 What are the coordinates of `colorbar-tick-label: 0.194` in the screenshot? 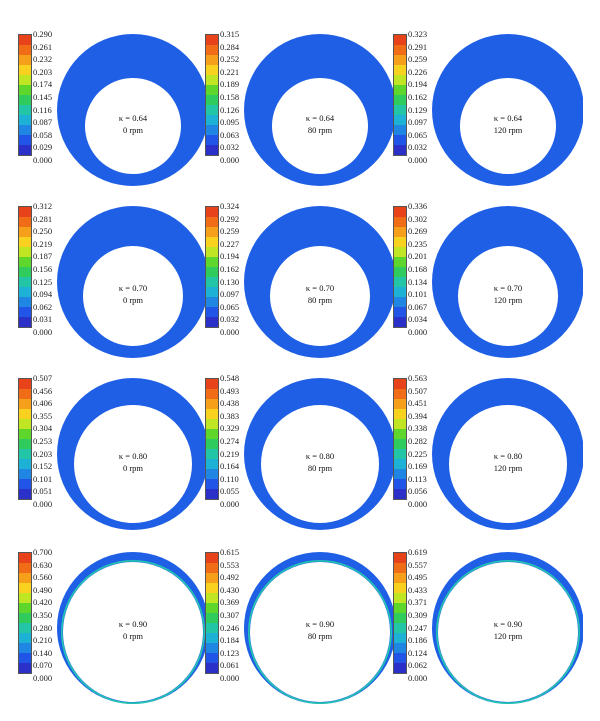 It's located at (418, 84).